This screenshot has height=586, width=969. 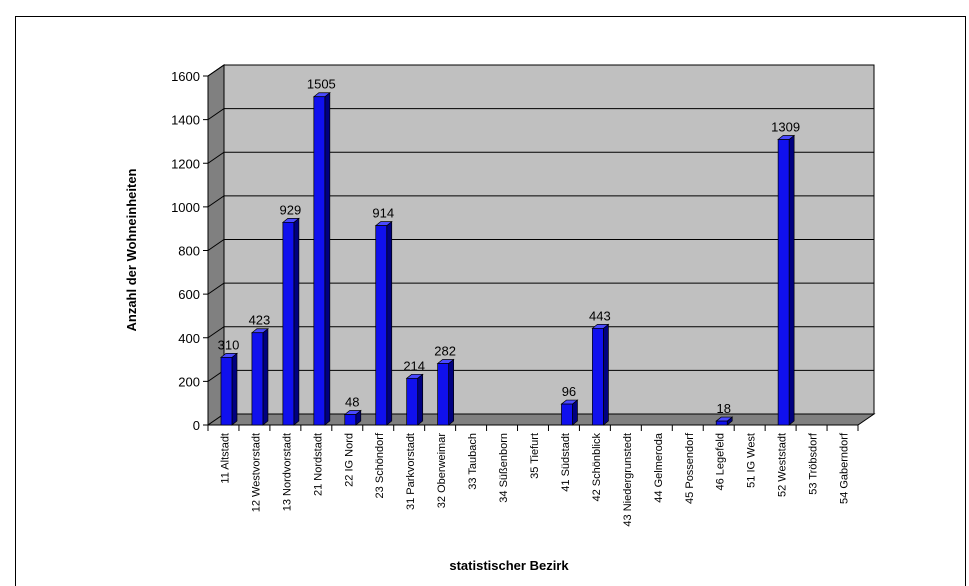 I want to click on category-label: 44 Gelmeroda, so click(x=659, y=467).